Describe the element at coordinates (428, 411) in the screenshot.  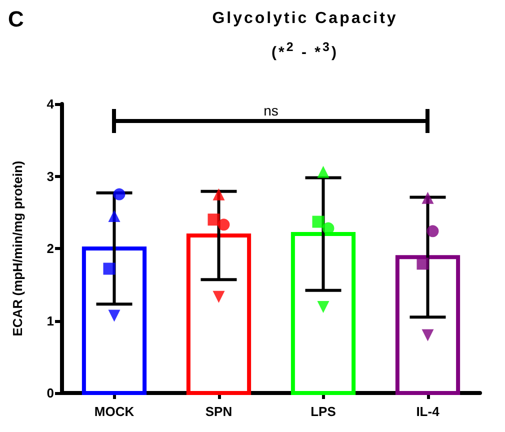
I see `x-tick-label: IL-4` at that location.